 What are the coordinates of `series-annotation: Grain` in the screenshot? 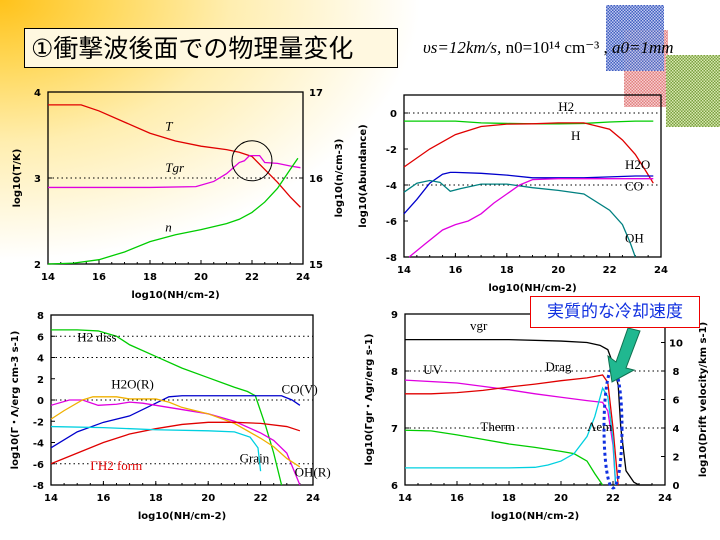 It's located at (255, 458).